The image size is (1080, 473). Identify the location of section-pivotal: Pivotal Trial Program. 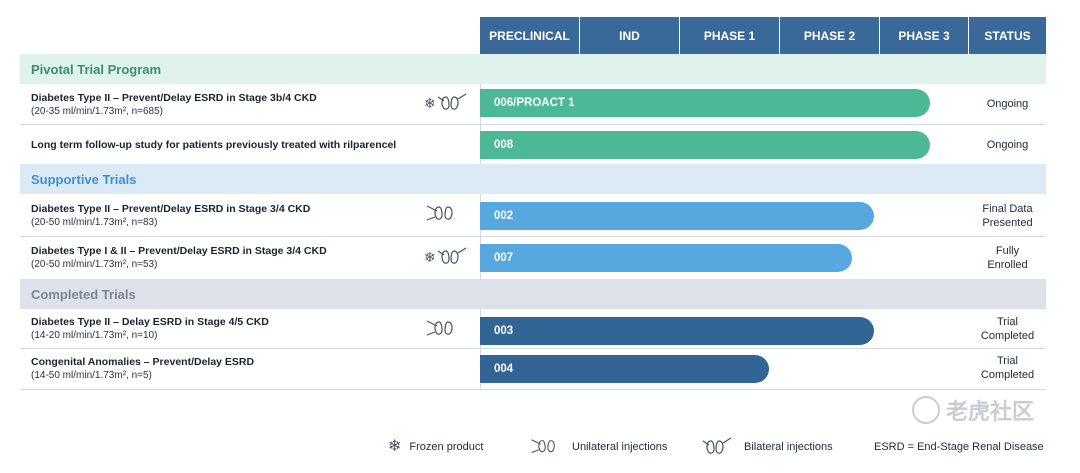
(533, 69).